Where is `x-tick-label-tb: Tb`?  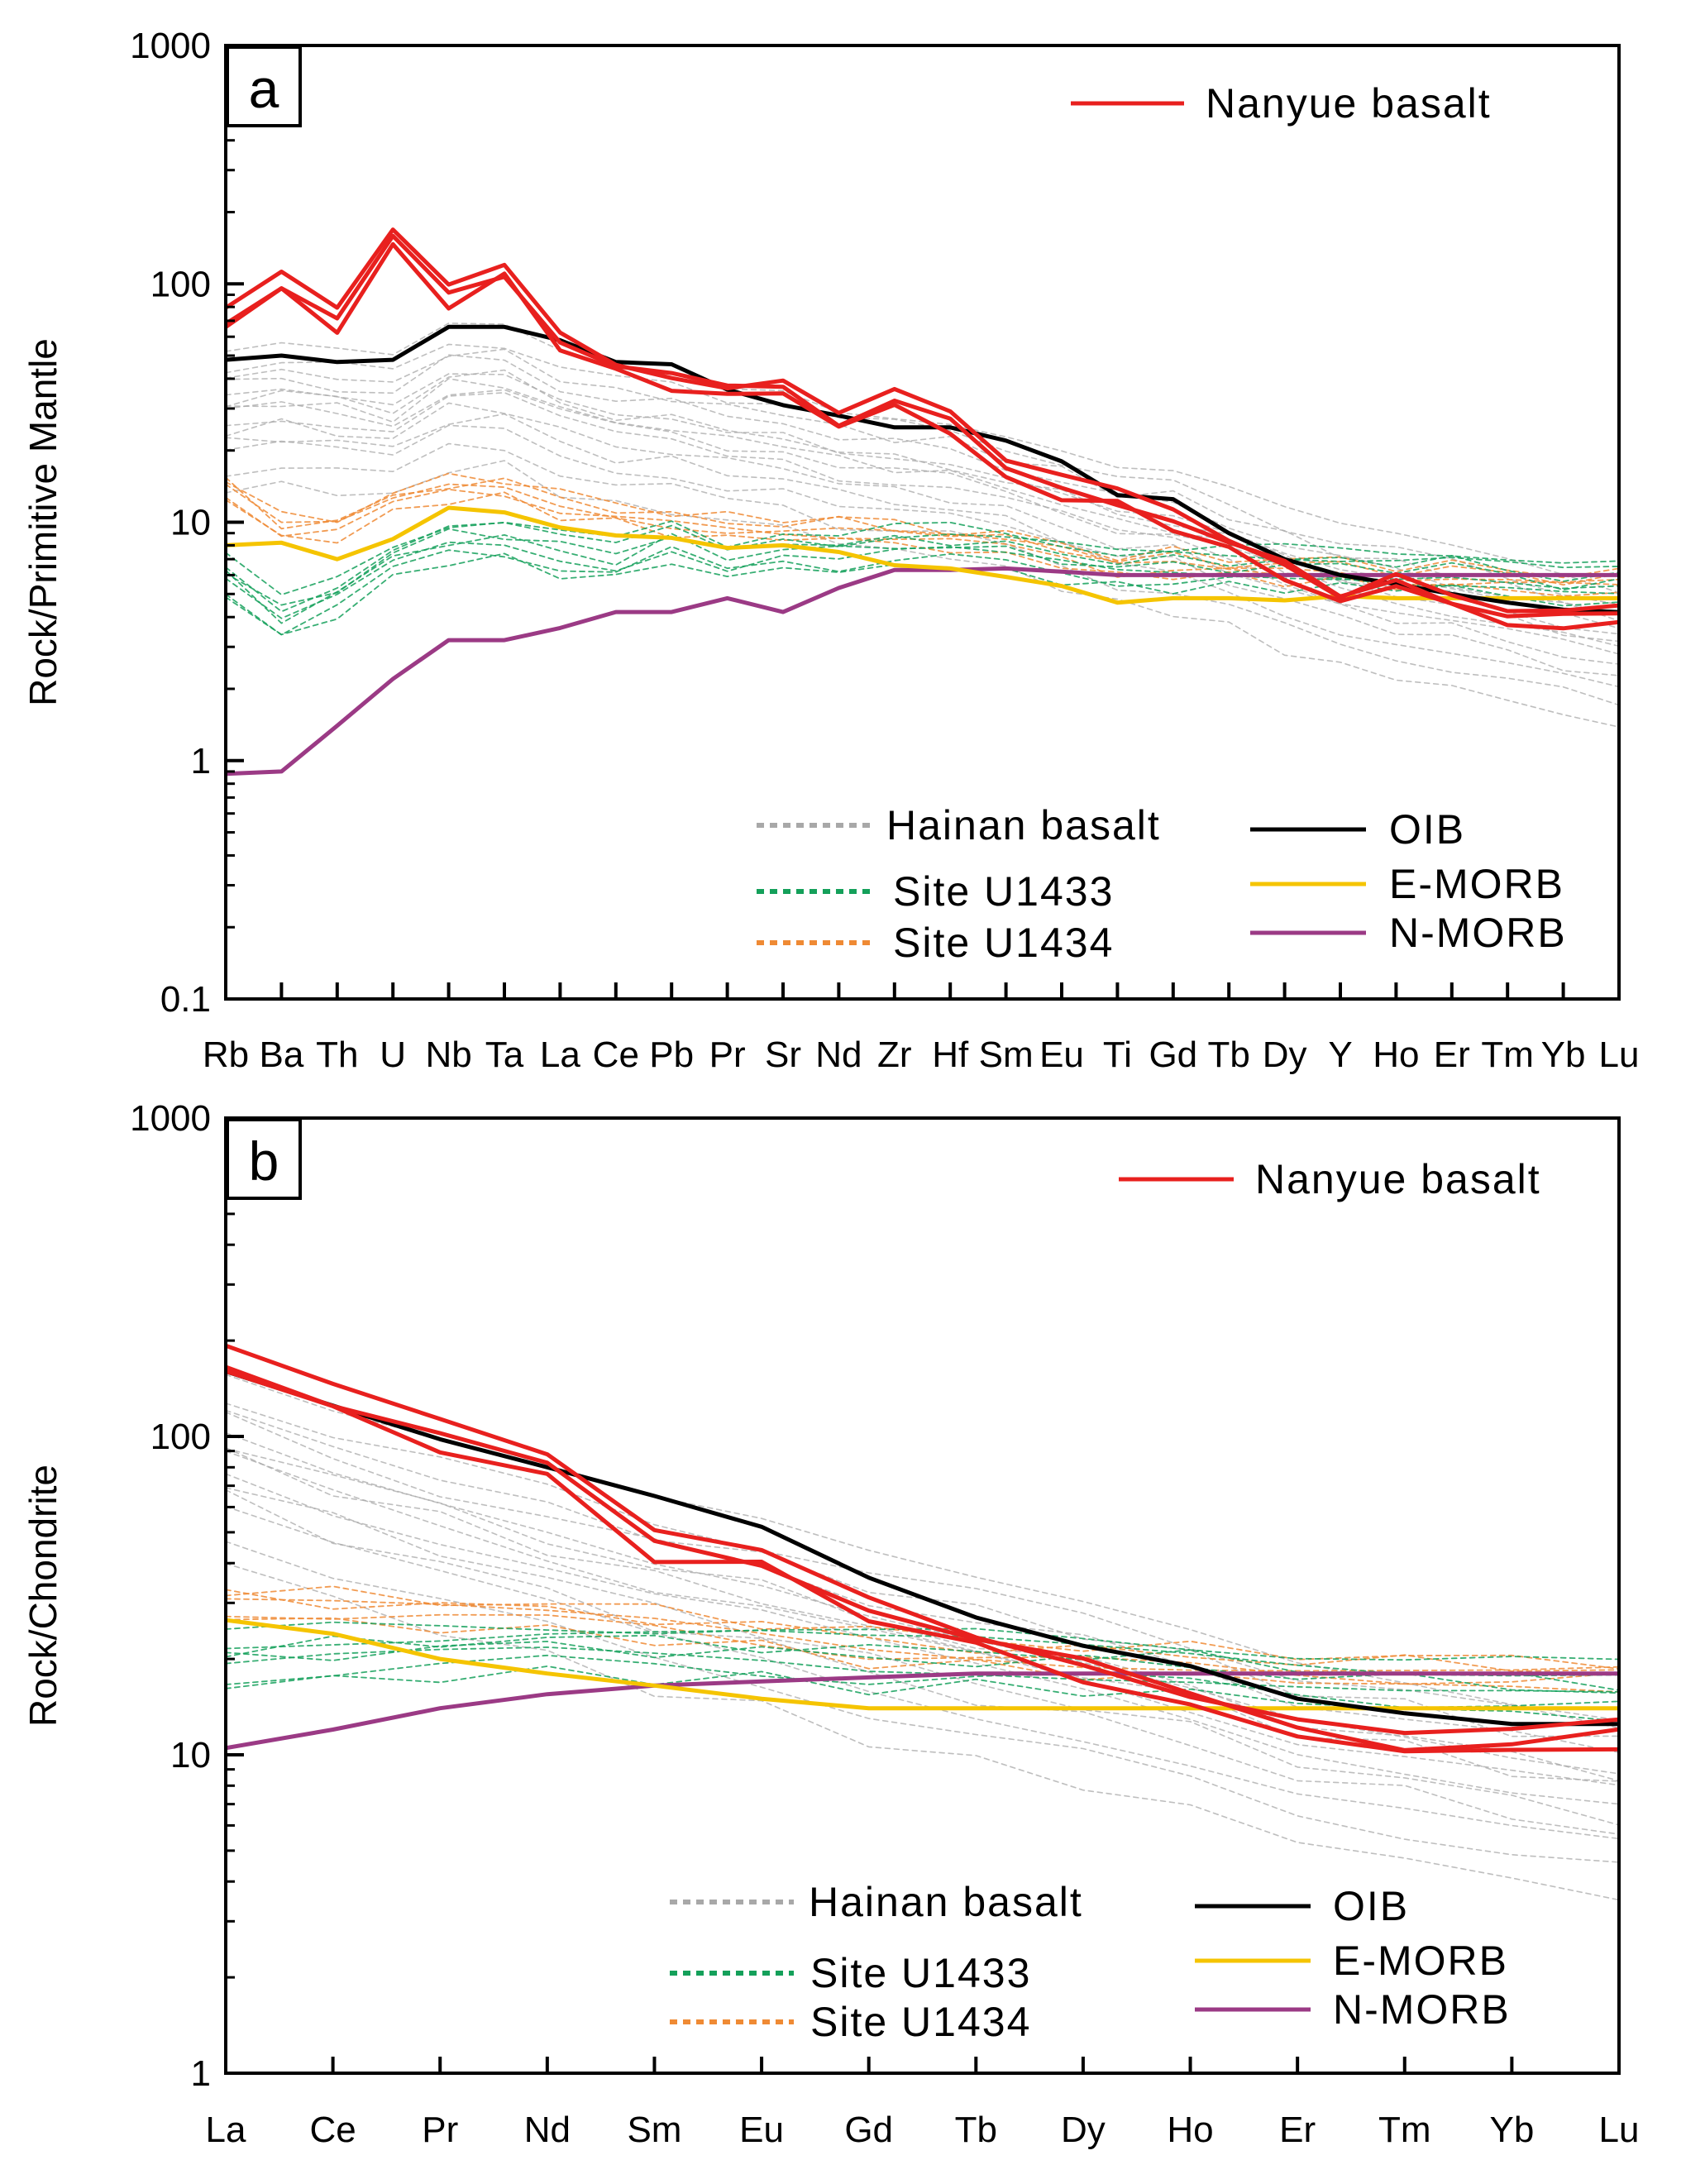
x-tick-label-tb: Tb is located at coordinates (976, 2130).